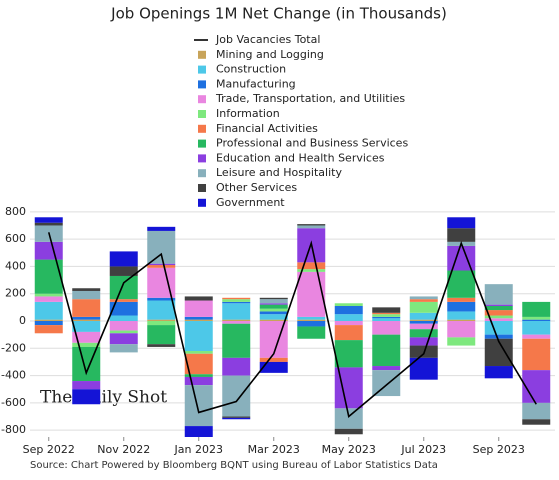 This screenshot has height=480, width=559. I want to click on legend-label: Trade, Transportation, and Utilities, so click(310, 98).